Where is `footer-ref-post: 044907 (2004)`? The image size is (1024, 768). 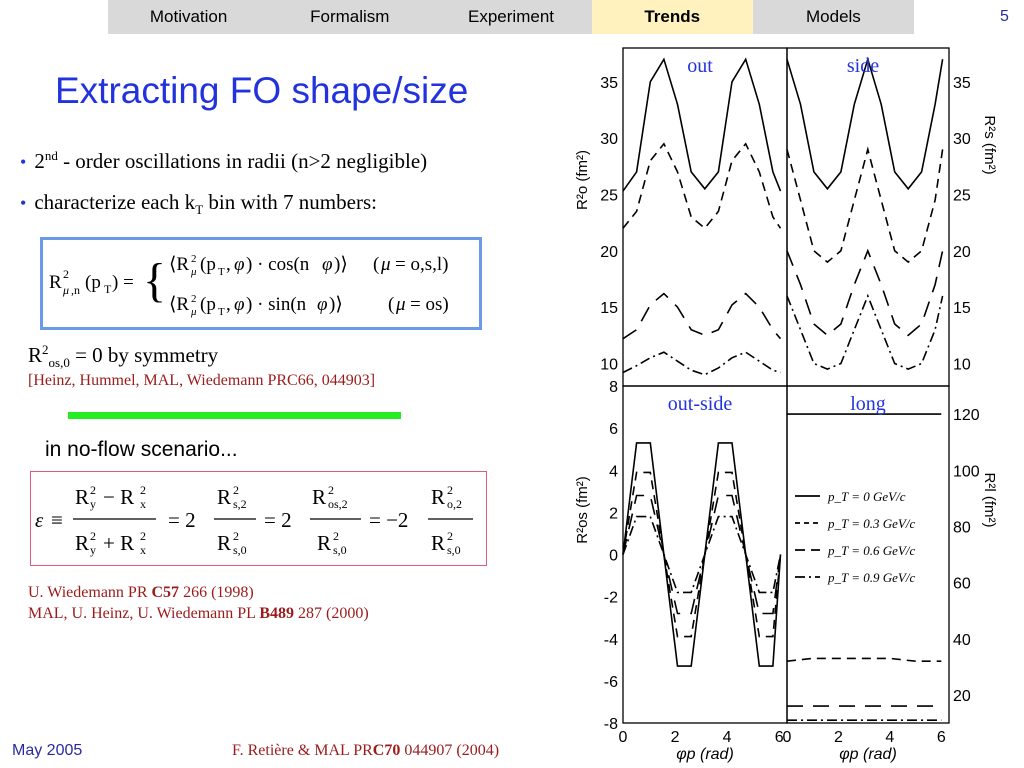 footer-ref-post: 044907 (2004) is located at coordinates (450, 750).